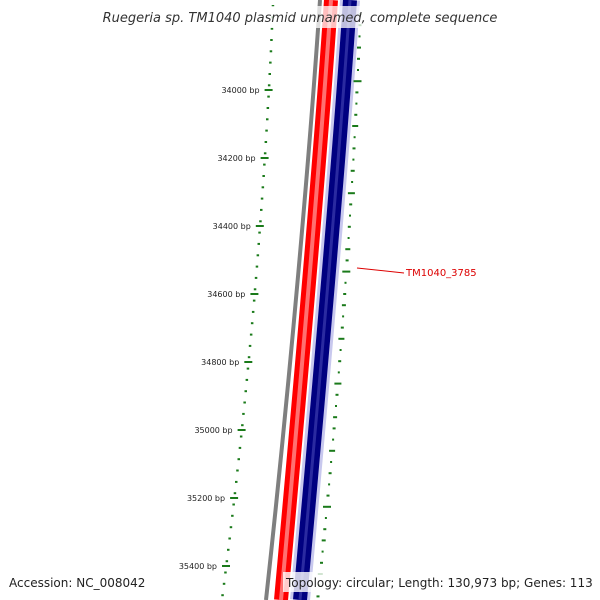  Describe the element at coordinates (220, 362) in the screenshot. I see `ruler-label: 34800 bp` at that location.